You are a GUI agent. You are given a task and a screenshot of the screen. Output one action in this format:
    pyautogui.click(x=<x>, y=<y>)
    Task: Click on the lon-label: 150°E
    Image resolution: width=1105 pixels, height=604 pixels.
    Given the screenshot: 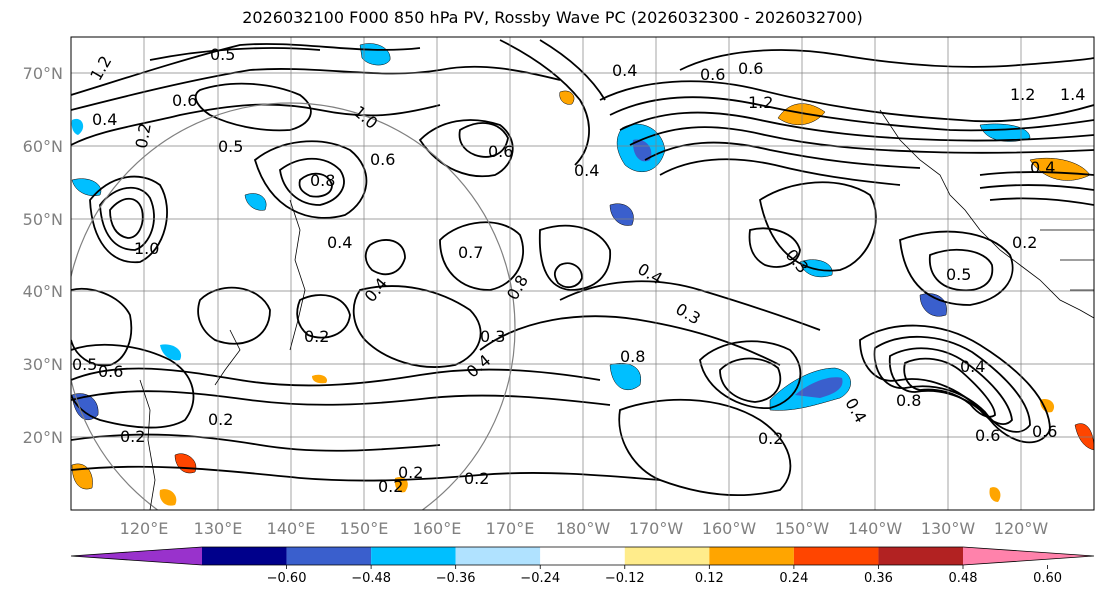 What is the action you would take?
    pyautogui.click(x=364, y=528)
    